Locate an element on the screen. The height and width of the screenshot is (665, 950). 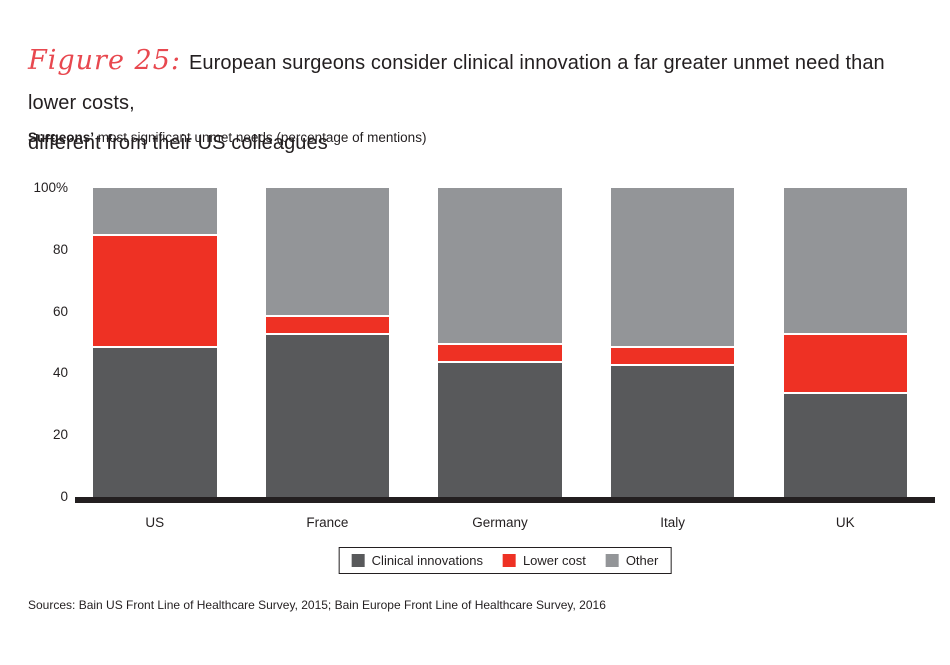
chart-subtitle-lead: Surgeons’ is located at coordinates (61, 137).